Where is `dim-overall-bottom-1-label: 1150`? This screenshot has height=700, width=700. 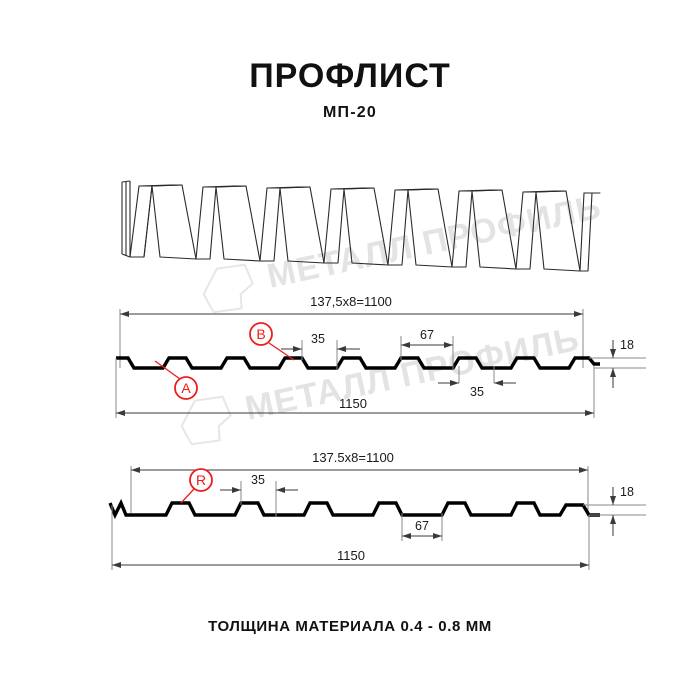
dim-overall-bottom-1-label: 1150 is located at coordinates (353, 403).